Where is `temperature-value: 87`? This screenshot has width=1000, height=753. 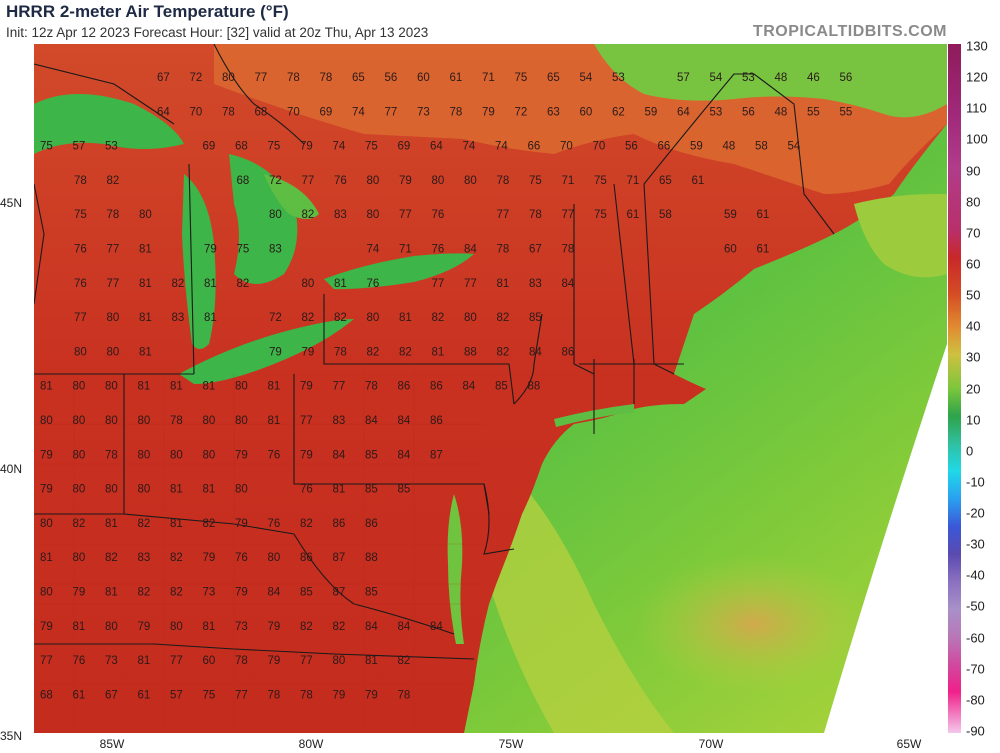
temperature-value: 87 is located at coordinates (436, 455).